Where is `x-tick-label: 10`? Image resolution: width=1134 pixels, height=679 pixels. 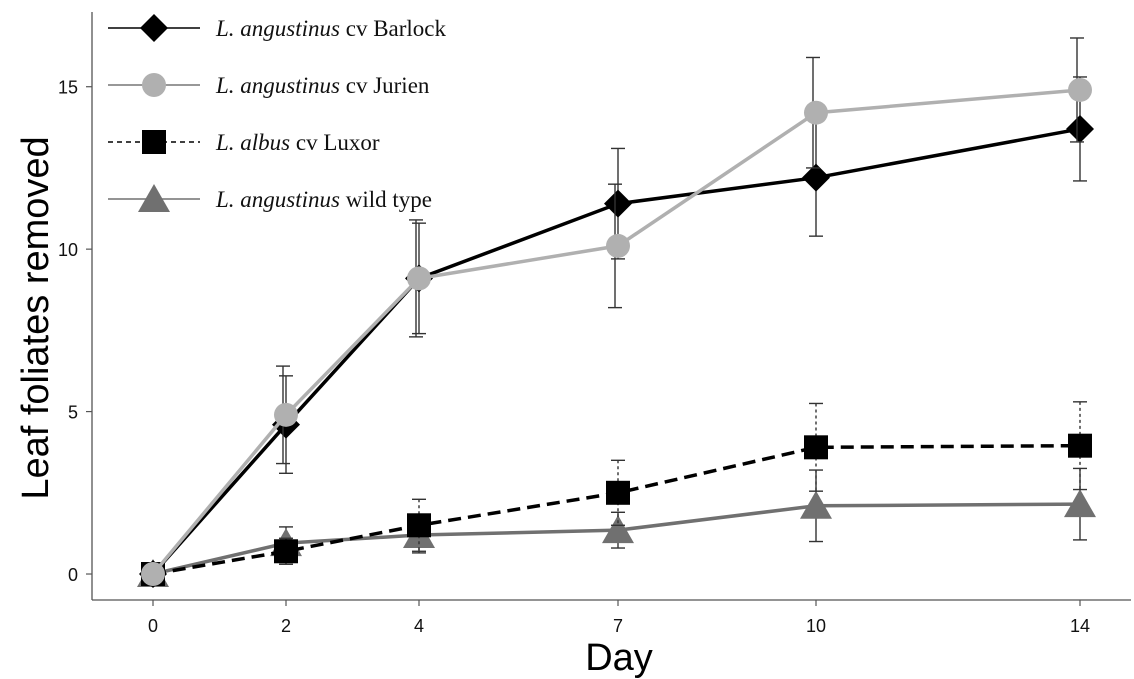 x-tick-label: 10 is located at coordinates (816, 626).